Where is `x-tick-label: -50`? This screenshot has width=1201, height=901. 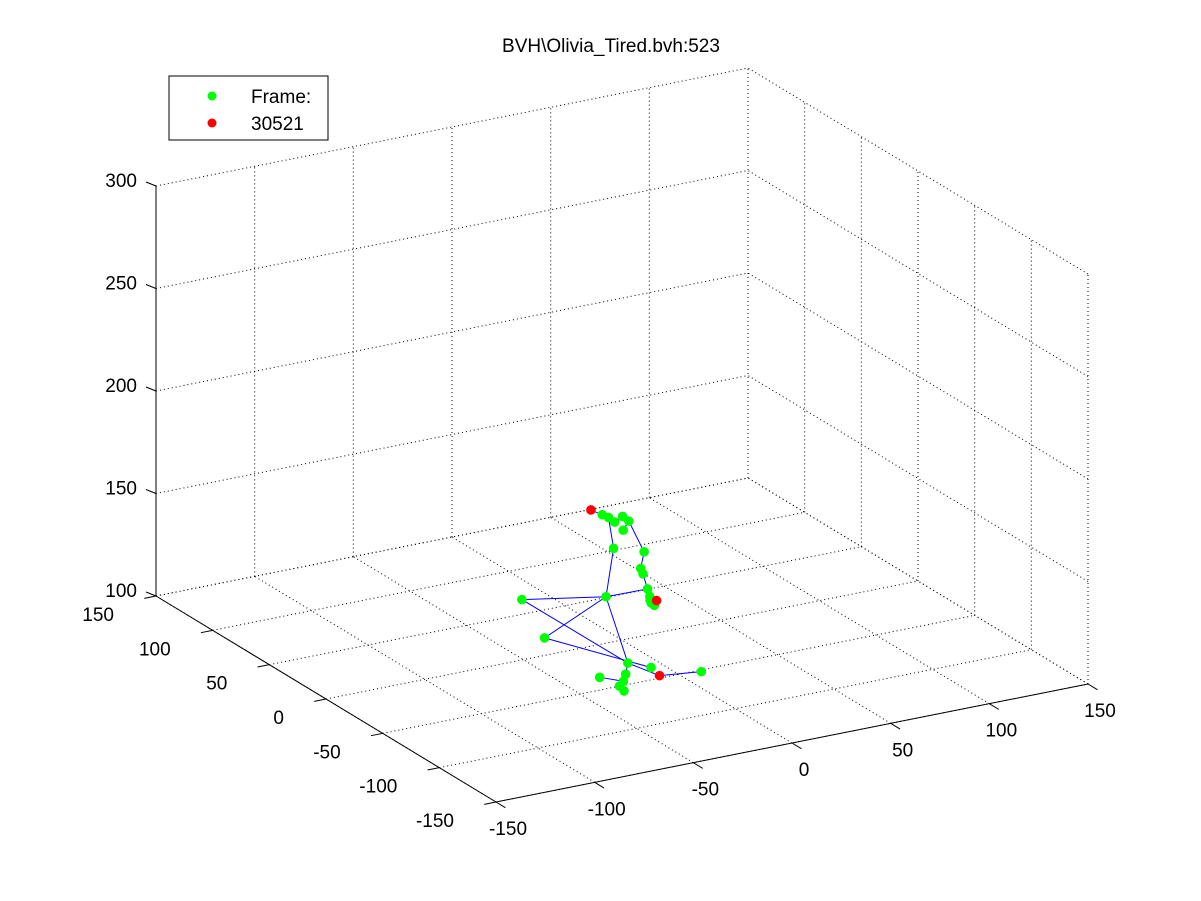 x-tick-label: -50 is located at coordinates (705, 790).